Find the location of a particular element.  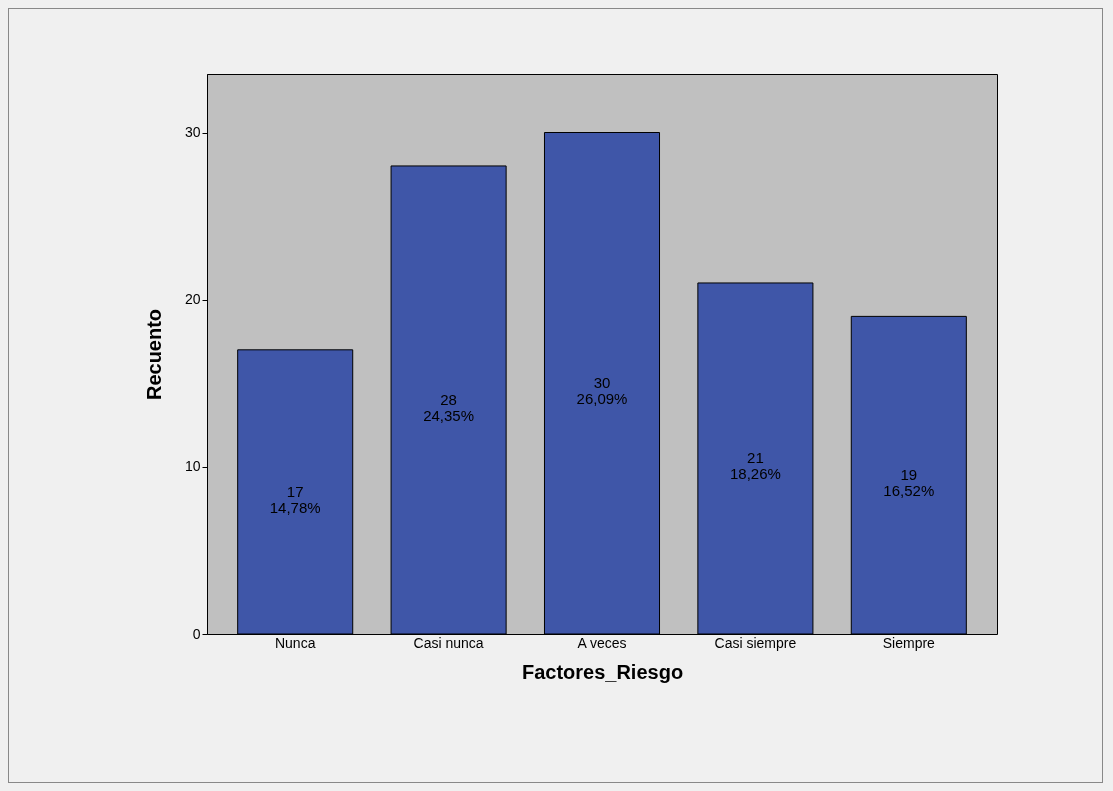

data-label: 21 18,26% is located at coordinates (755, 466).